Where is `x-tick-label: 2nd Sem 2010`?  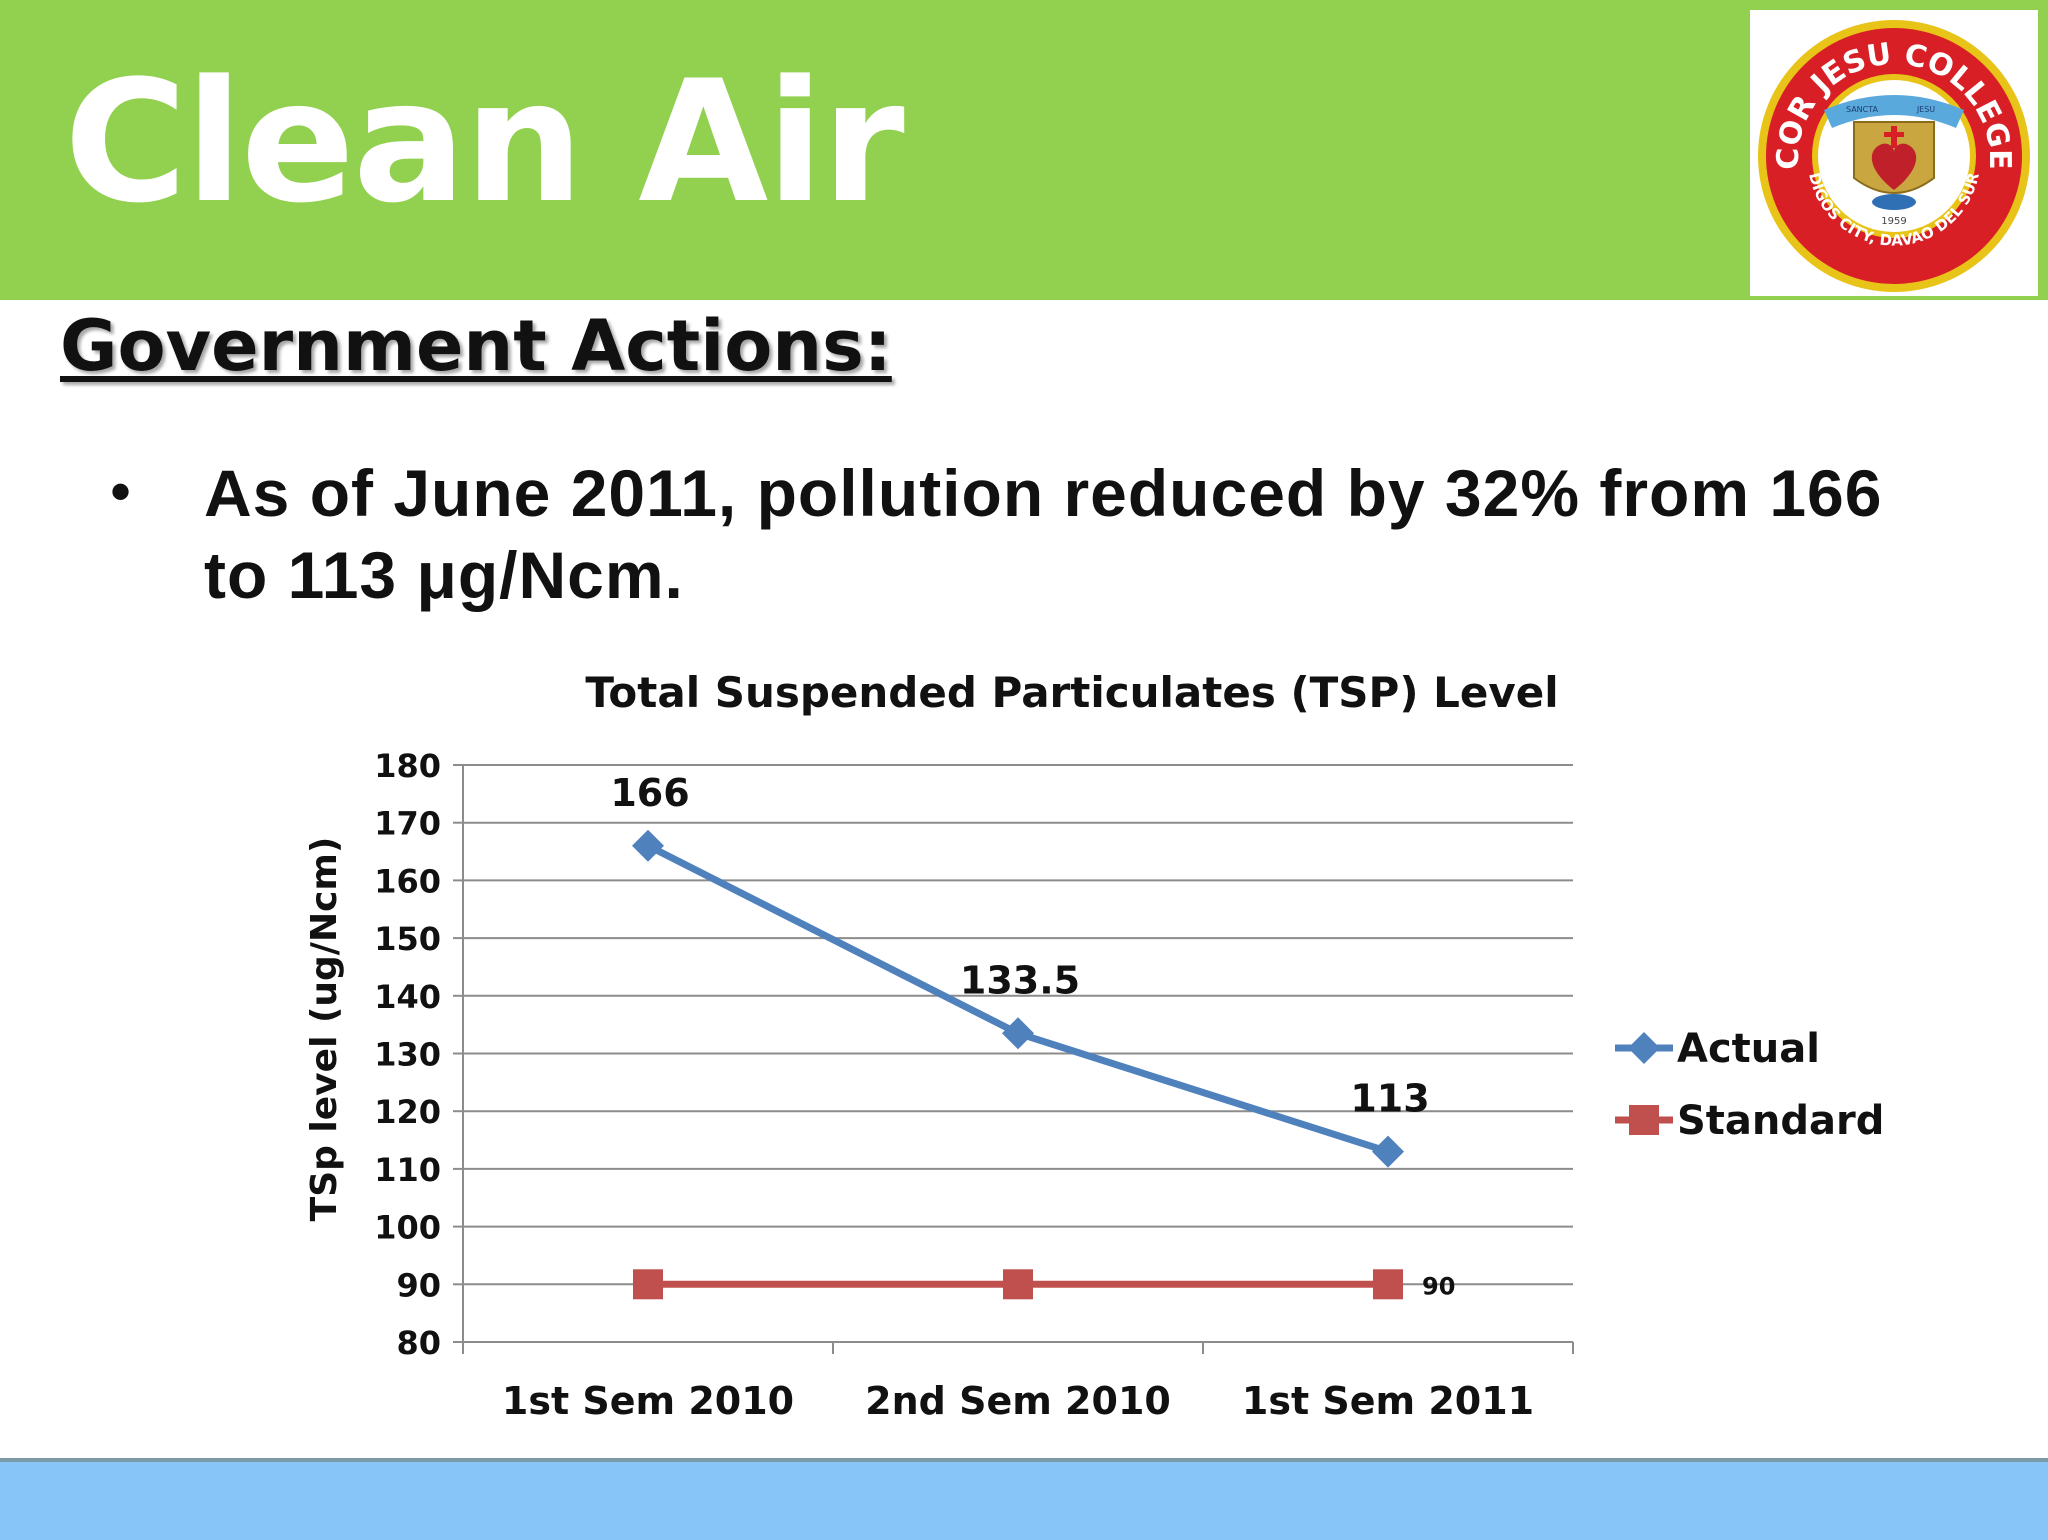 x-tick-label: 2nd Sem 2010 is located at coordinates (1018, 1401).